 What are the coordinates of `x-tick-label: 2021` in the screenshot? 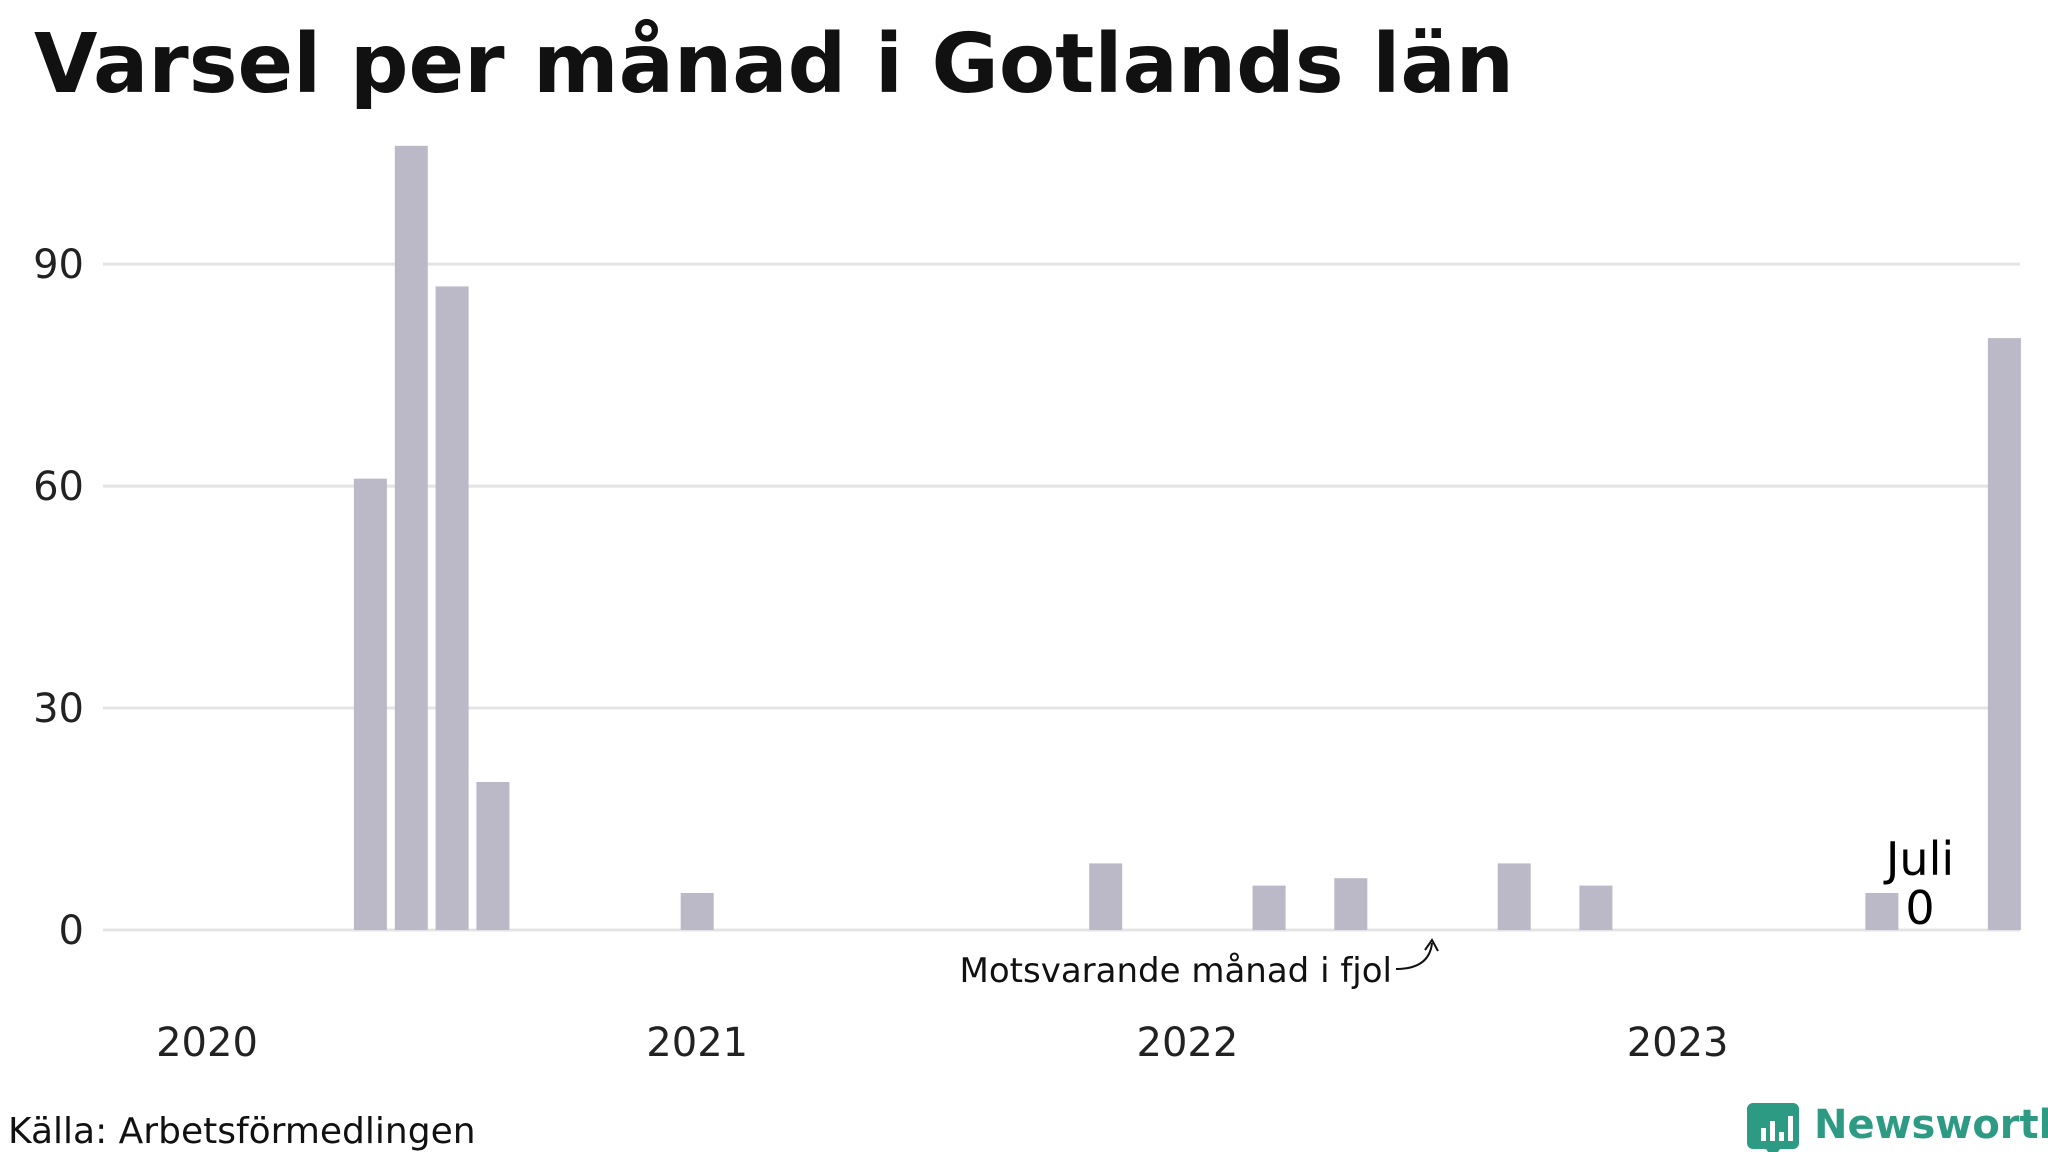 It's located at (697, 1043).